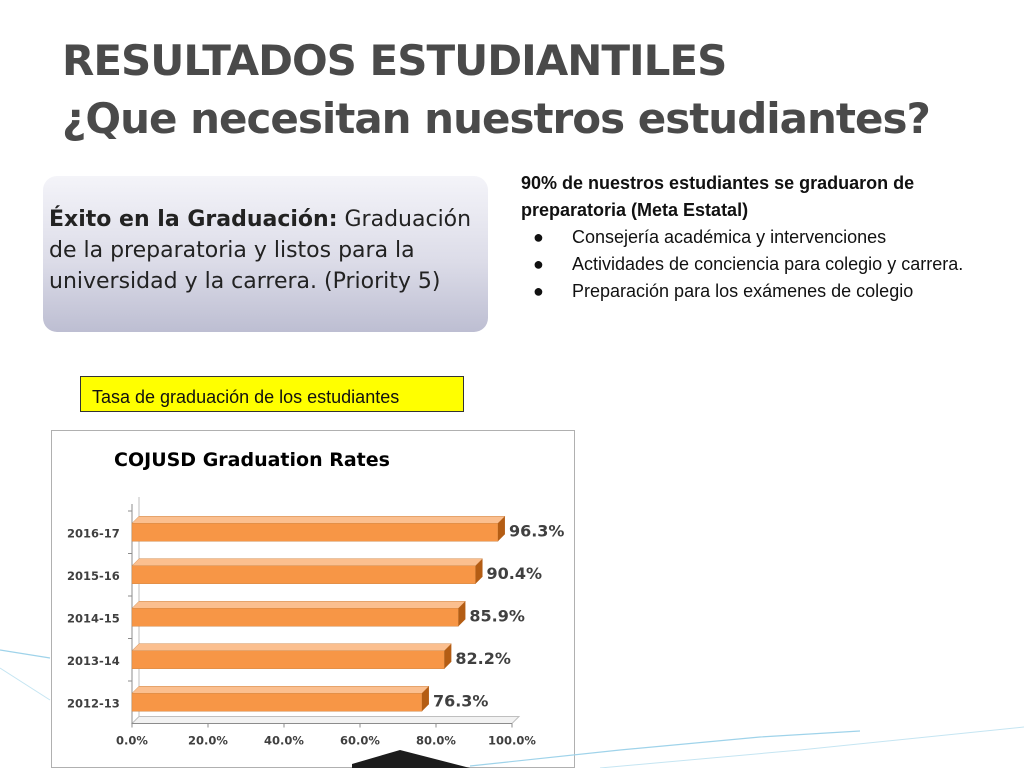 The image size is (1024, 768). What do you see at coordinates (93, 703) in the screenshot?
I see `category-label: 2012-13` at bounding box center [93, 703].